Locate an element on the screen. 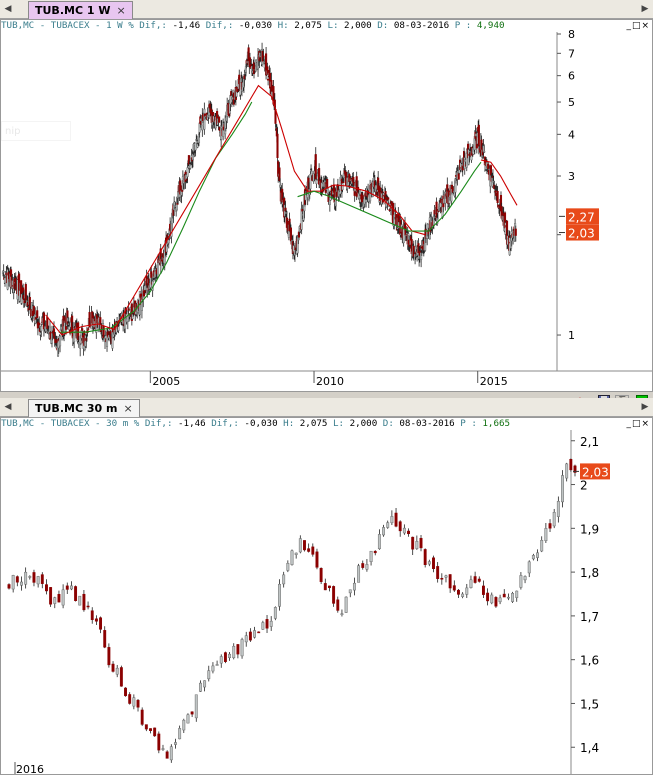 The width and height of the screenshot is (653, 775). tab-tub-mc-1w: TUB.MC 1 W × is located at coordinates (80, 10).